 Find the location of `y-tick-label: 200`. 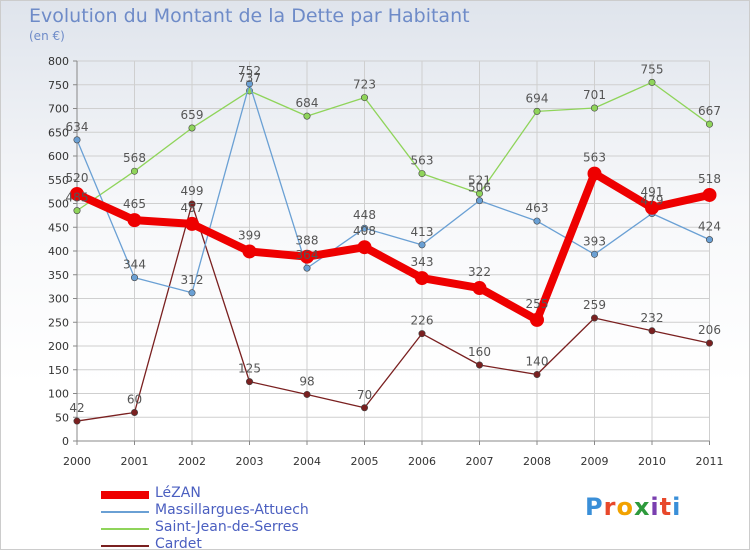

y-tick-label: 200 is located at coordinates (58, 346).